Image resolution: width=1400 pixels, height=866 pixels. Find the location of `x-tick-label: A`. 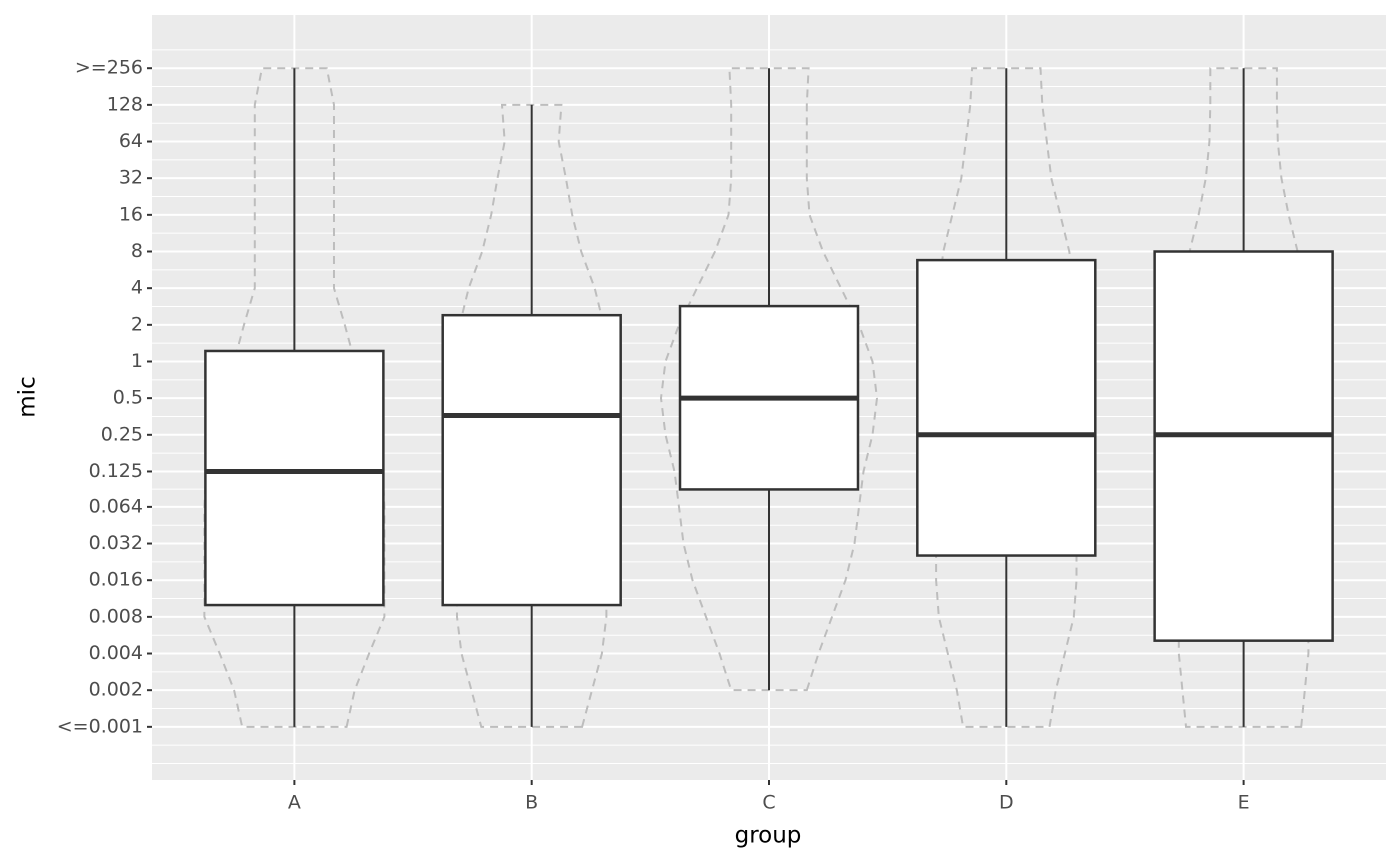

x-tick-label: A is located at coordinates (294, 803).